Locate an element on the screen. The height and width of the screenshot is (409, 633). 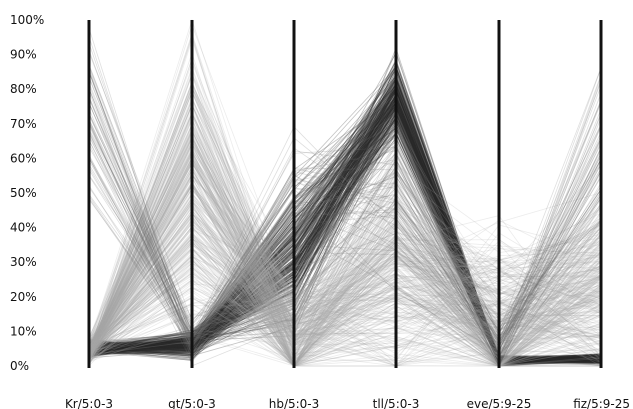
y-tick-label: 60% is located at coordinates (23, 158).